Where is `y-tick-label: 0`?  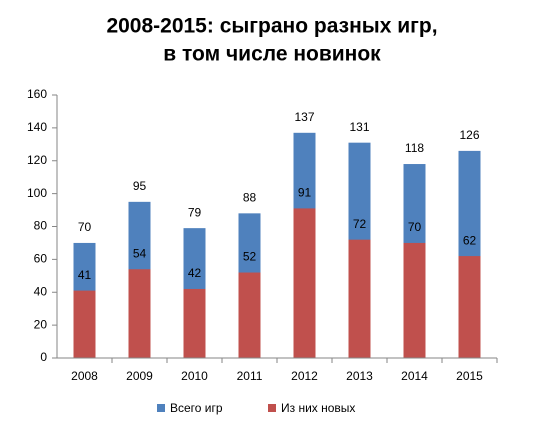
y-tick-label: 0 is located at coordinates (43, 357).